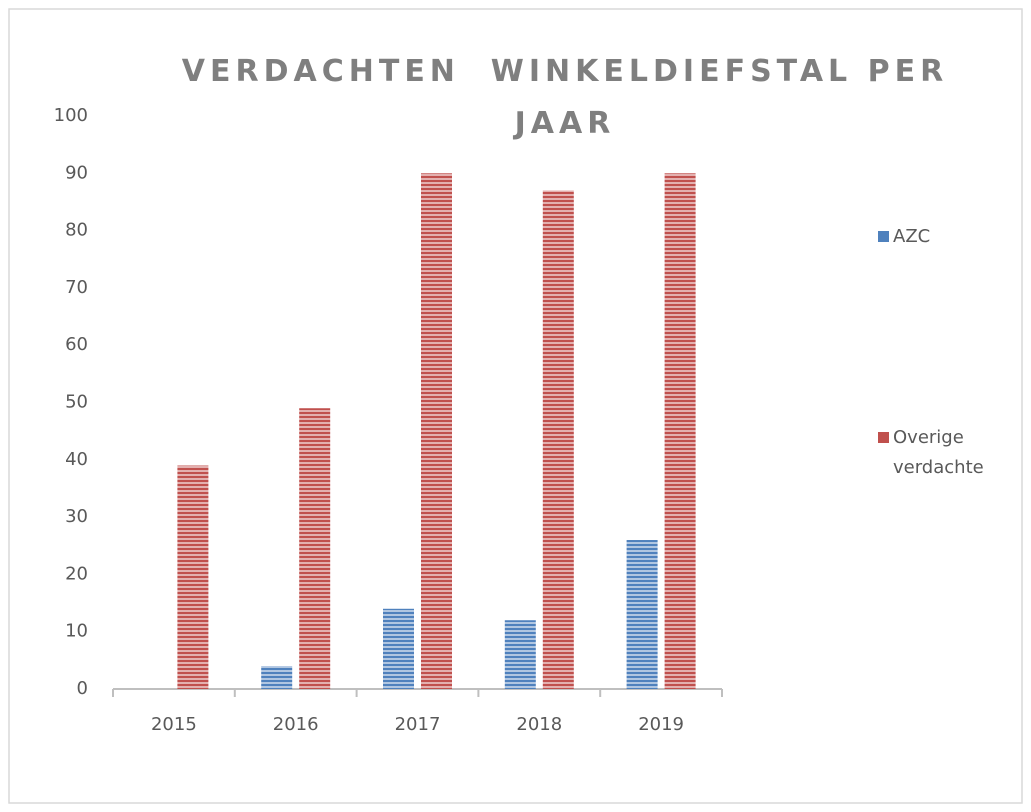  What do you see at coordinates (938, 452) in the screenshot?
I see `legend-label: Overige verdachte` at bounding box center [938, 452].